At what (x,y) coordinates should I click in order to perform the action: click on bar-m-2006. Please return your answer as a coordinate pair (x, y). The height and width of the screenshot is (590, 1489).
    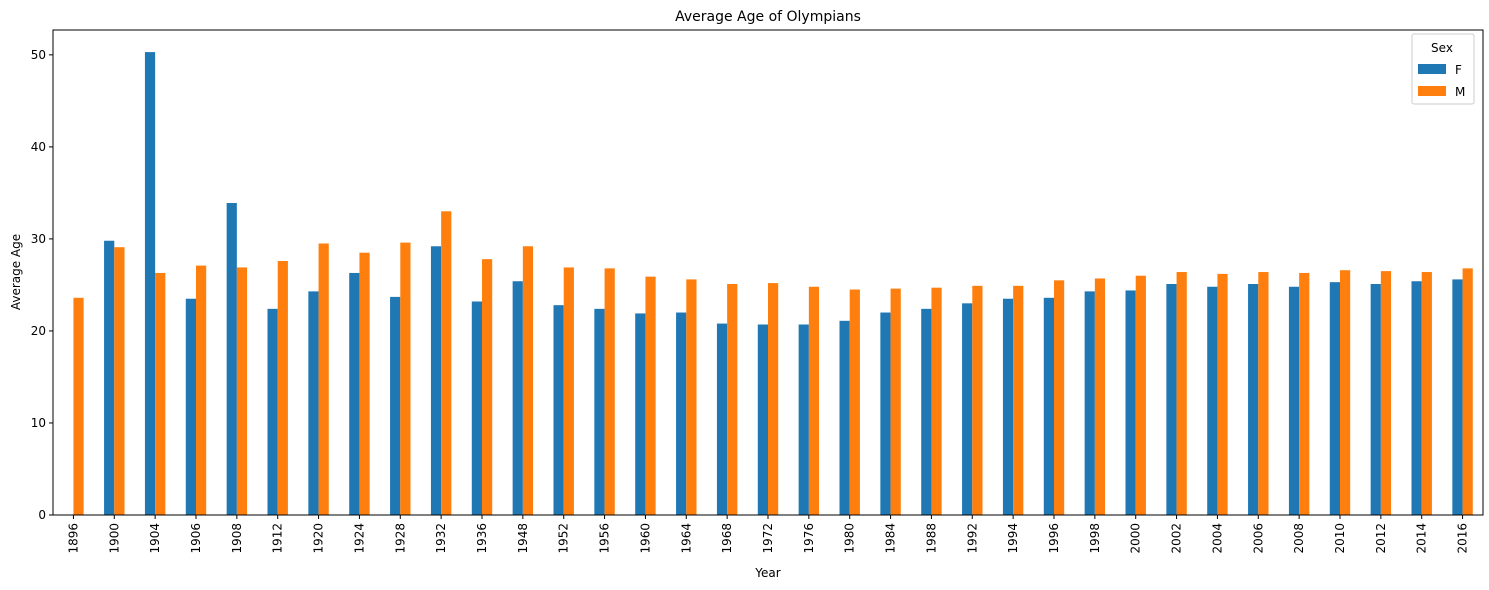
    Looking at the image, I should click on (1263, 393).